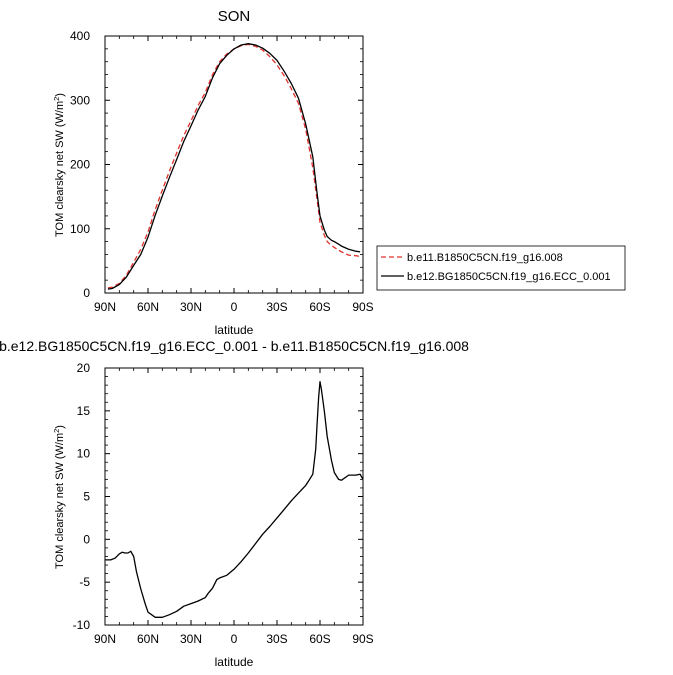 The image size is (673, 675). Describe the element at coordinates (485, 258) in the screenshot. I see `legend-label-series-1: b.e11.B1850C5CN.f19_g16.008` at that location.